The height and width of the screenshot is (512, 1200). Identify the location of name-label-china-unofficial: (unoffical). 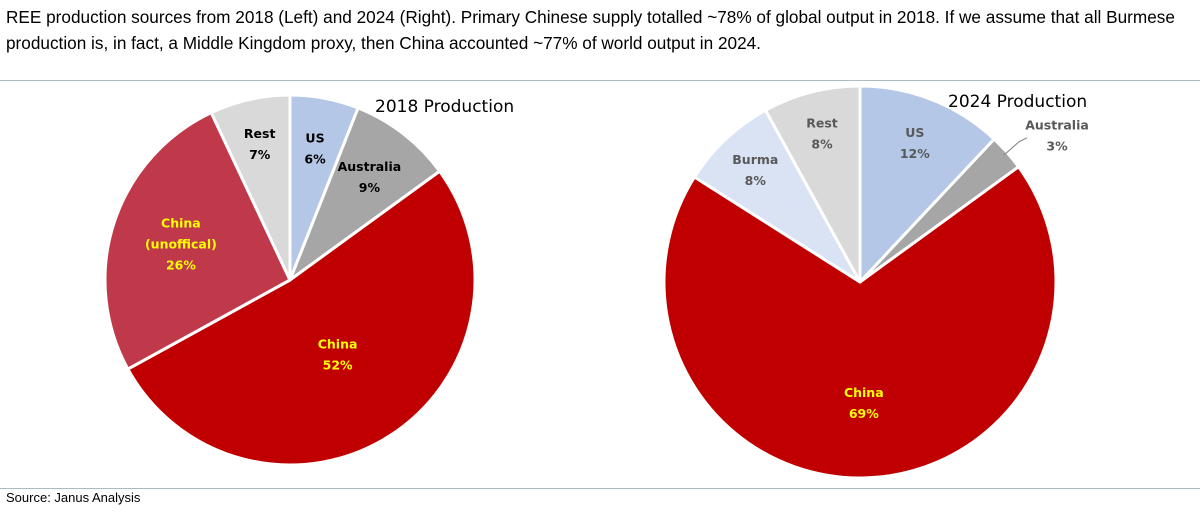
(181, 244).